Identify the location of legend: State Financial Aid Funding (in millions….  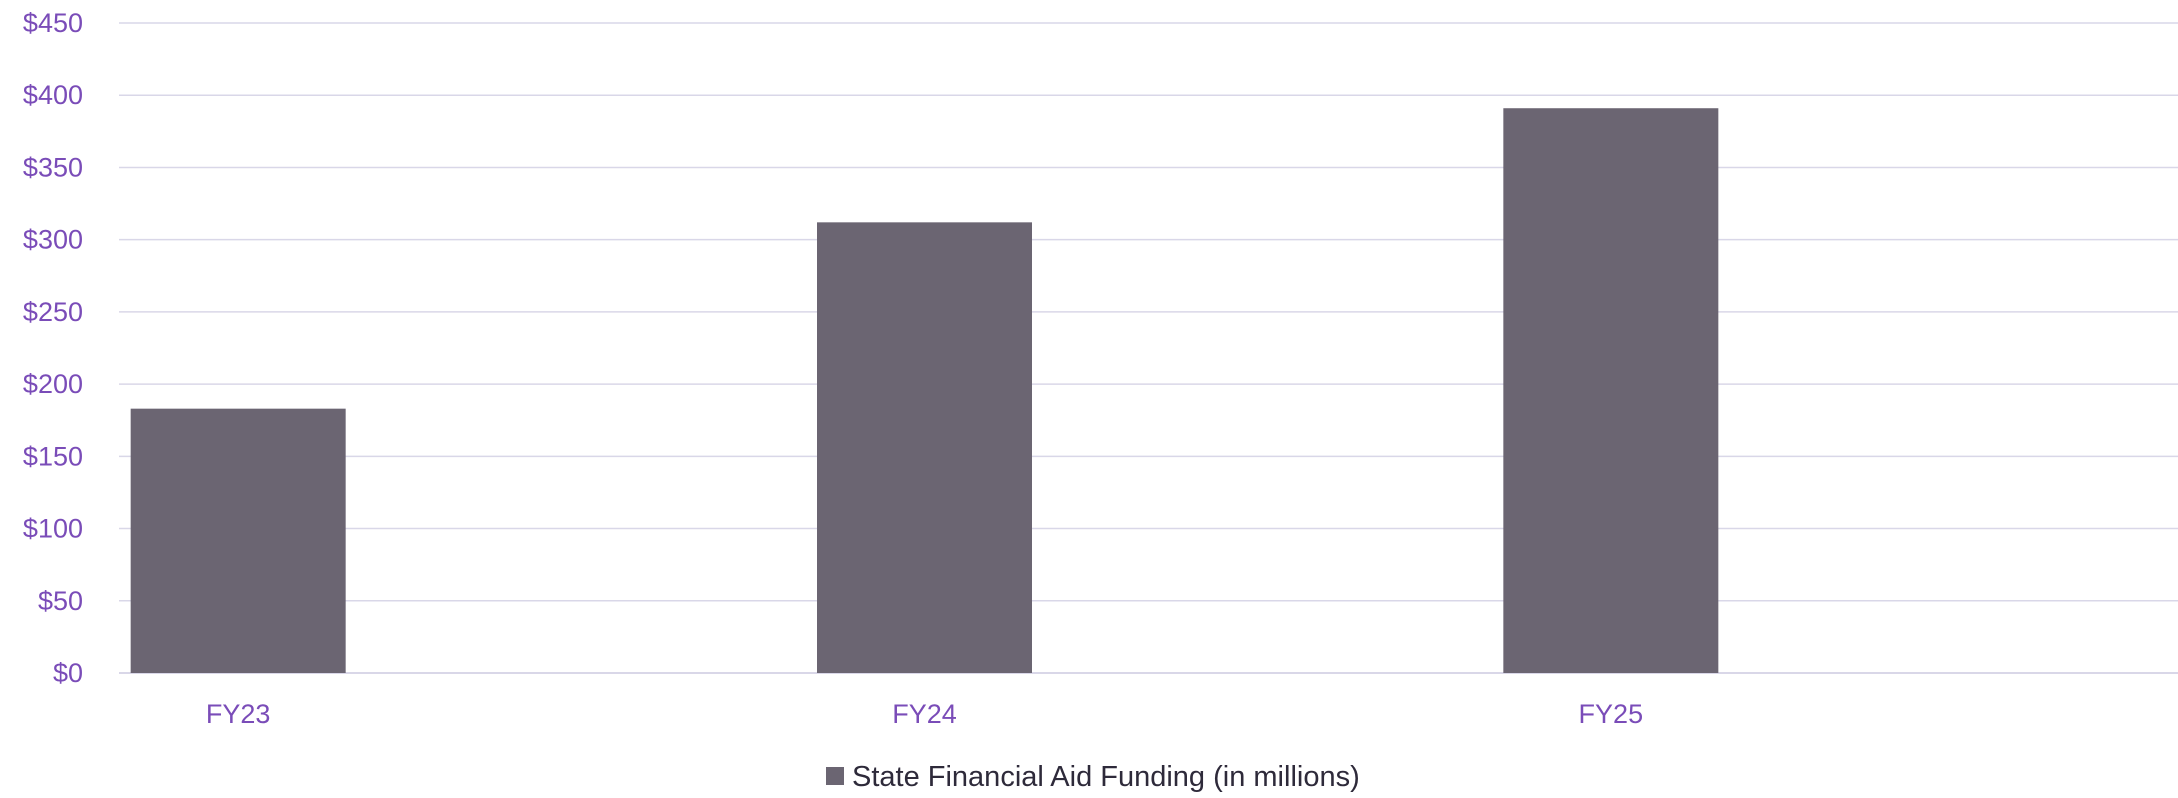
(1093, 777).